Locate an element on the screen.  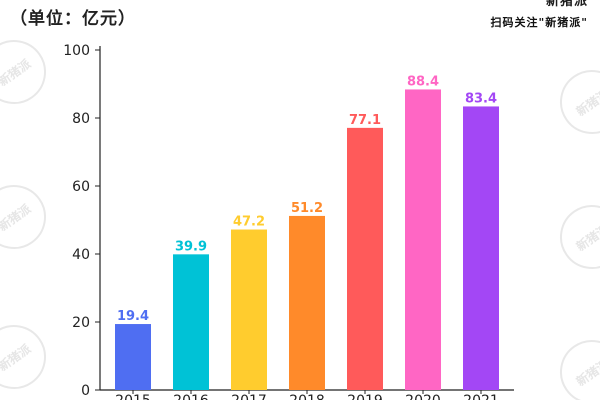
y-tick-label: 40 is located at coordinates (81, 255).